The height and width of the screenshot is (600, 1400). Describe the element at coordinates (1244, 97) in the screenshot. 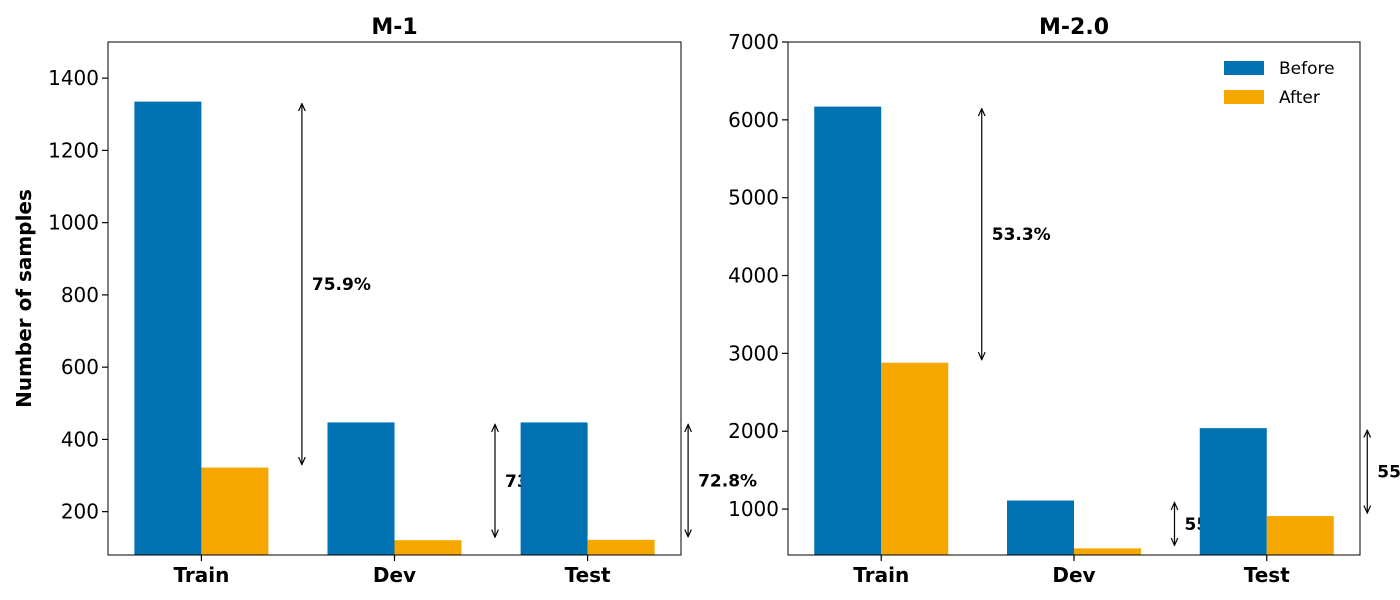

I see `legend-swatch-after` at that location.